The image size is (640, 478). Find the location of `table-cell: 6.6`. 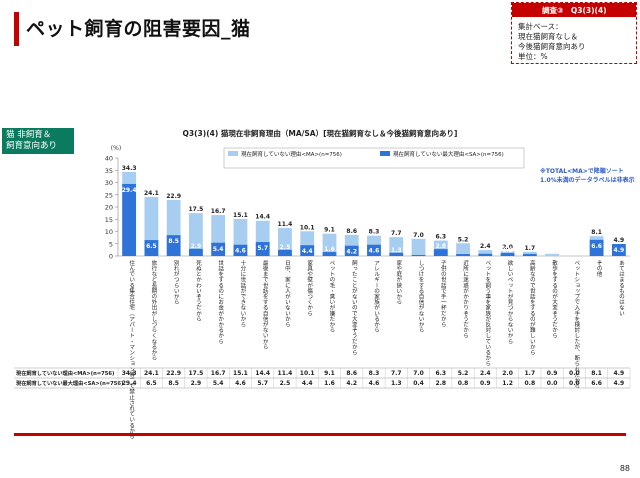

table-cell: 6.6 is located at coordinates (596, 383).